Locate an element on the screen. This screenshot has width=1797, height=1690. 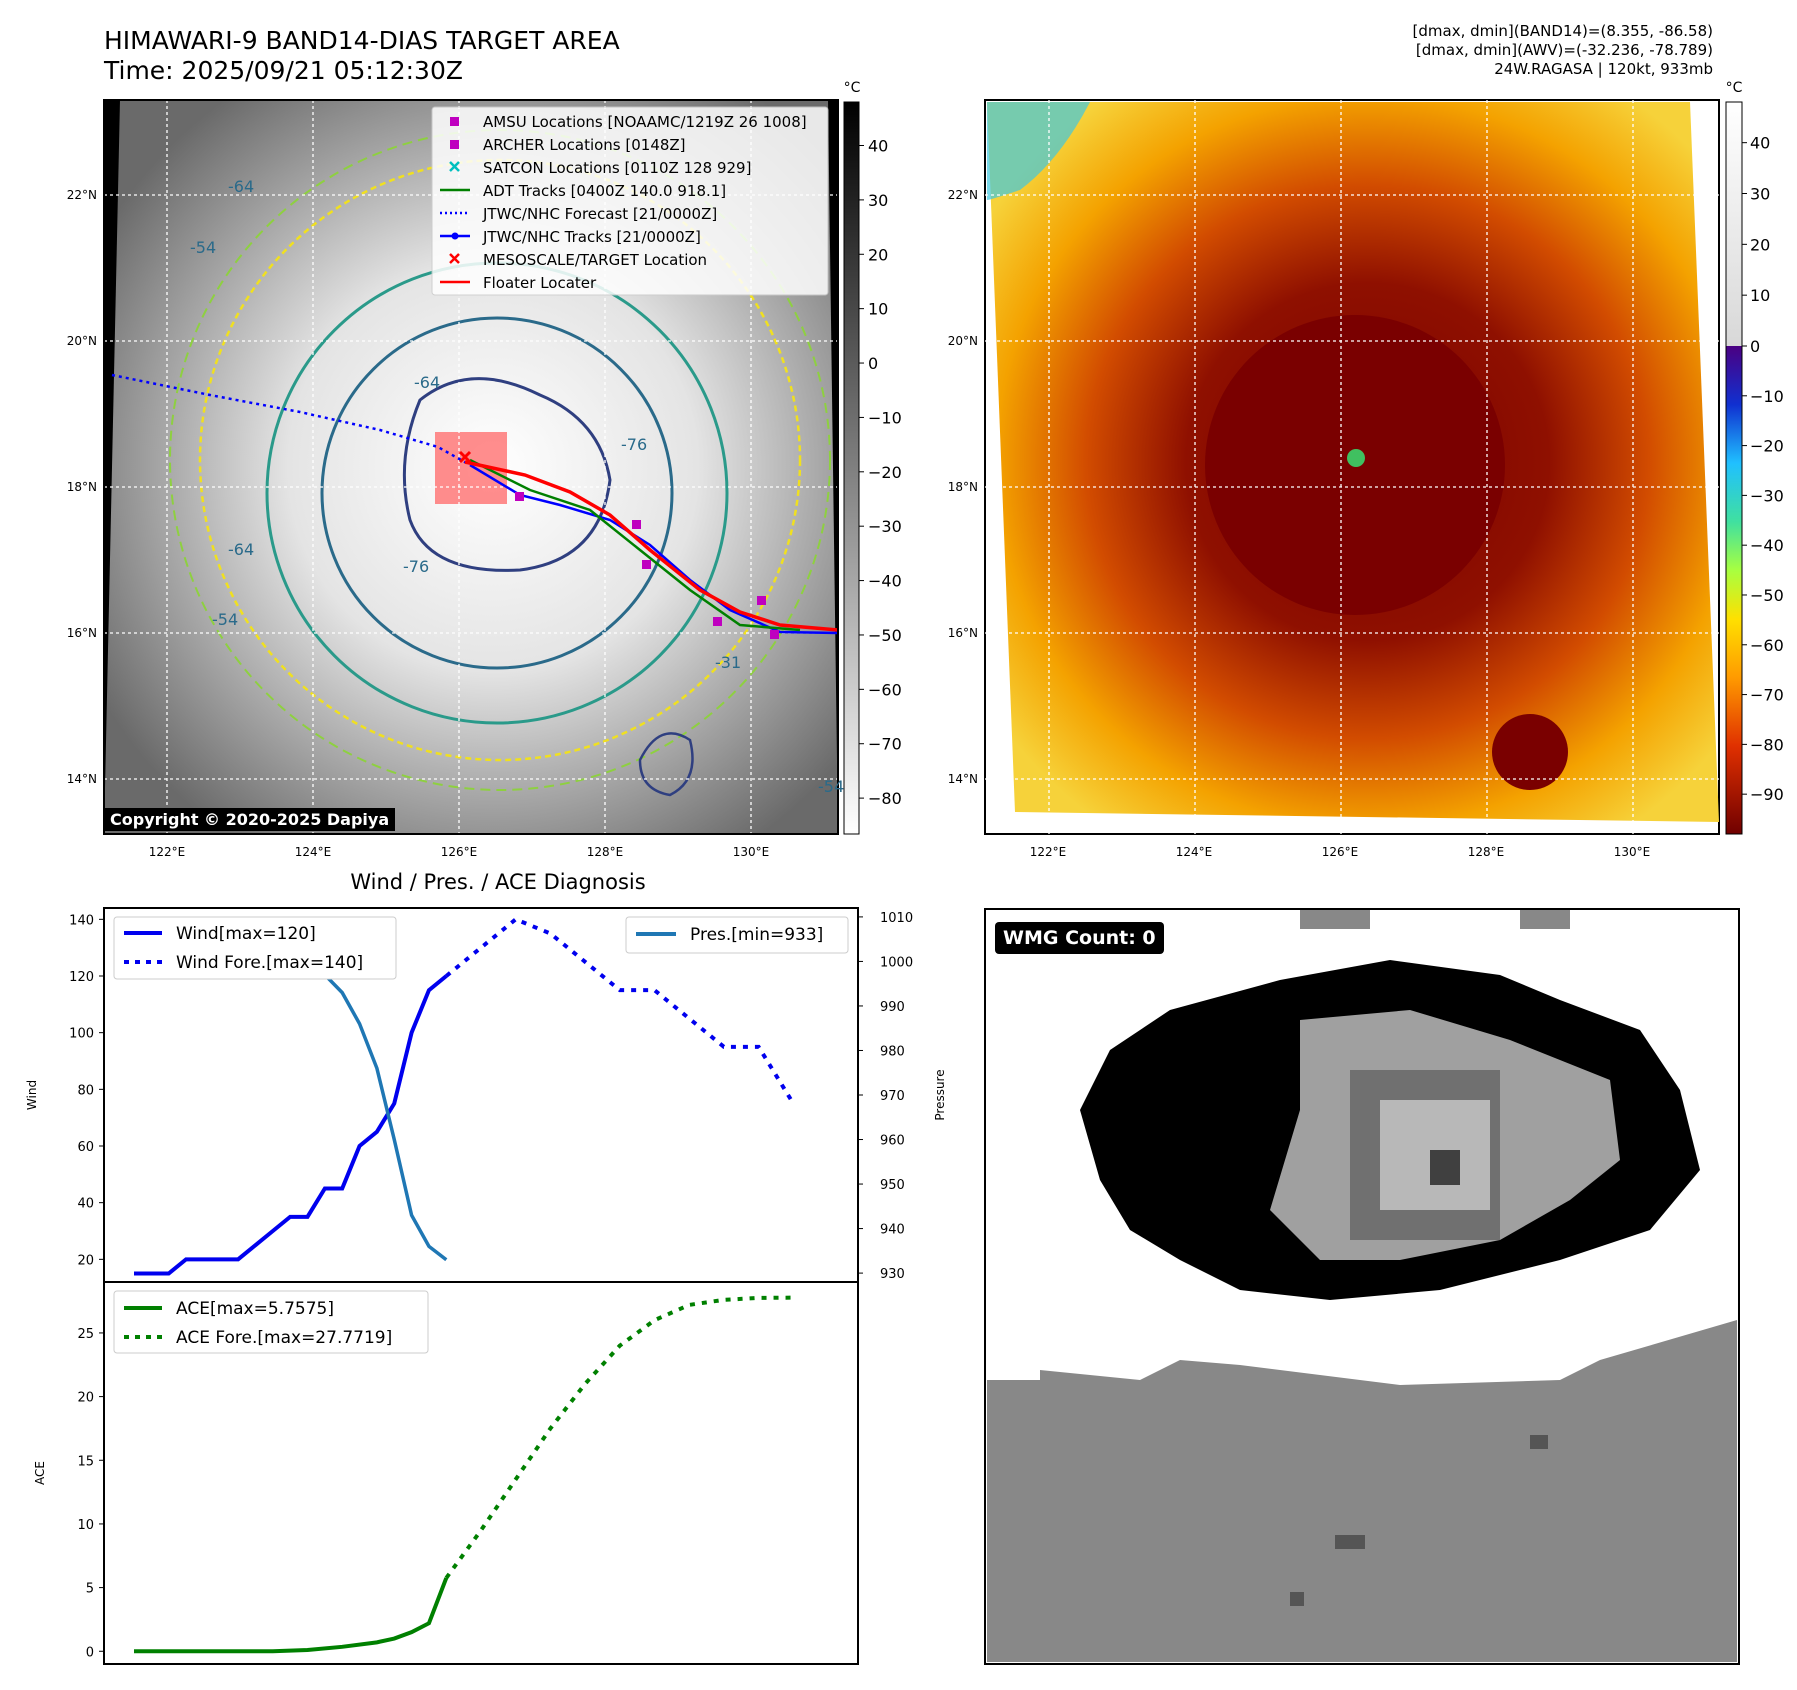
color-colorbar: °C 40 30 20 10 0 −10 −20 −30 −40 −50 −60 −70 −80 −90 is located at coordinates (1754, 457).